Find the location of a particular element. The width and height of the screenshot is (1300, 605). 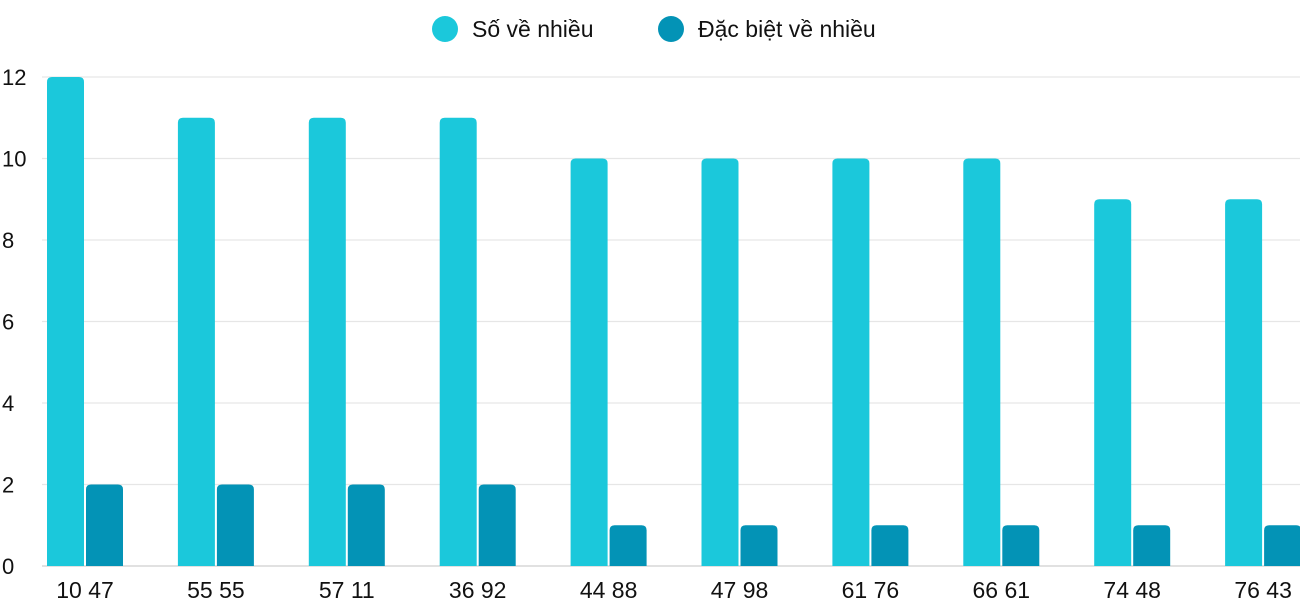

x-tick-label: 47 98 is located at coordinates (740, 588).